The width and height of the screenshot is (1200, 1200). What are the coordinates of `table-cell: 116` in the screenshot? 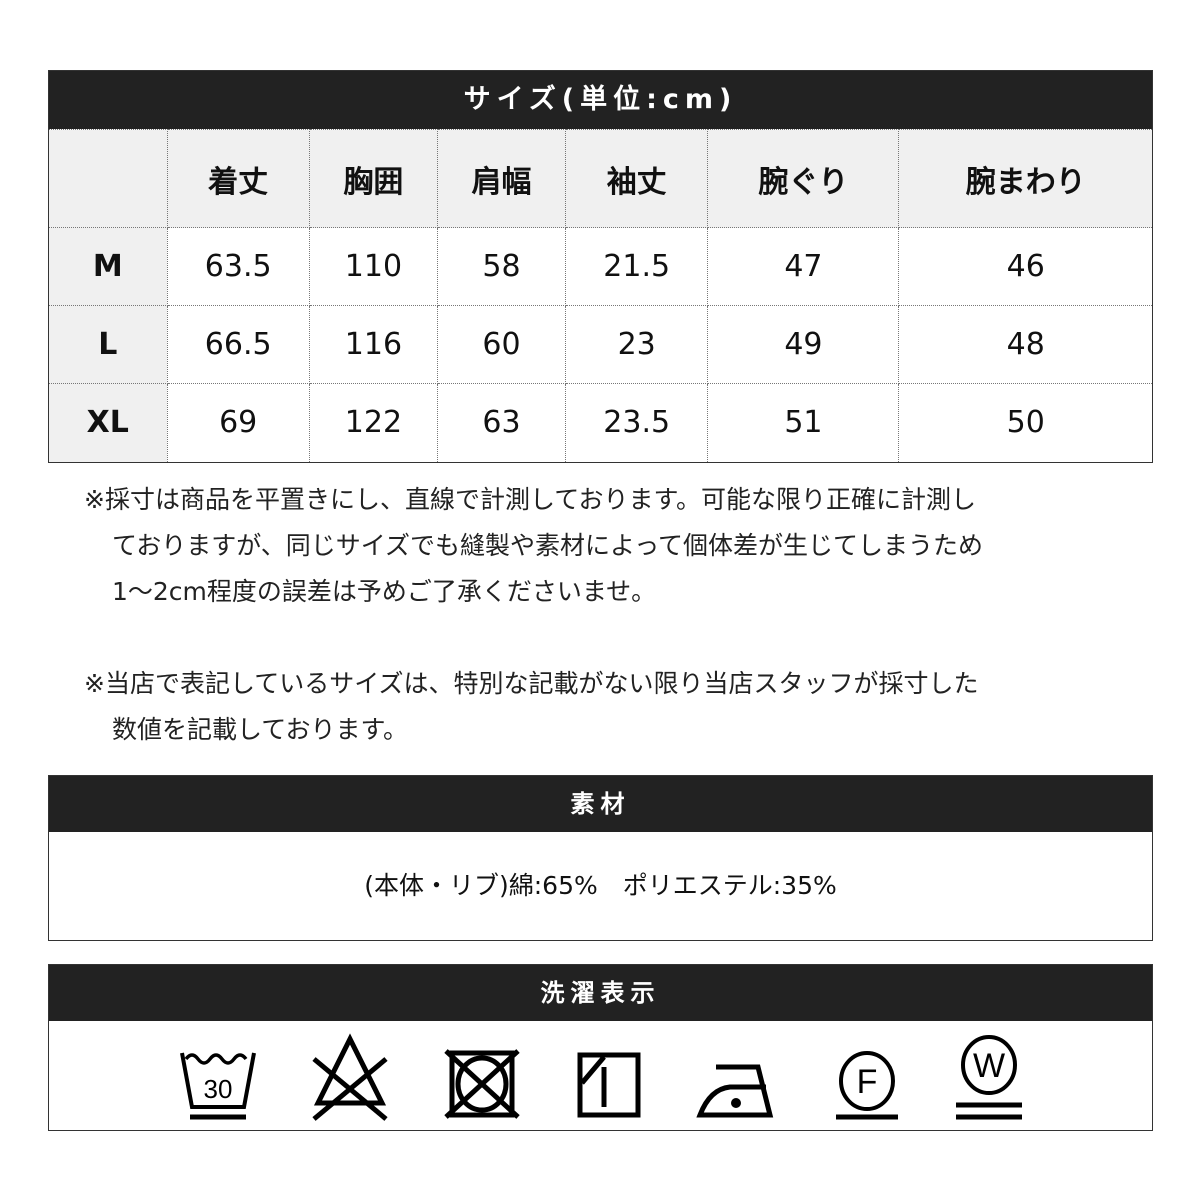 It's located at (373, 344).